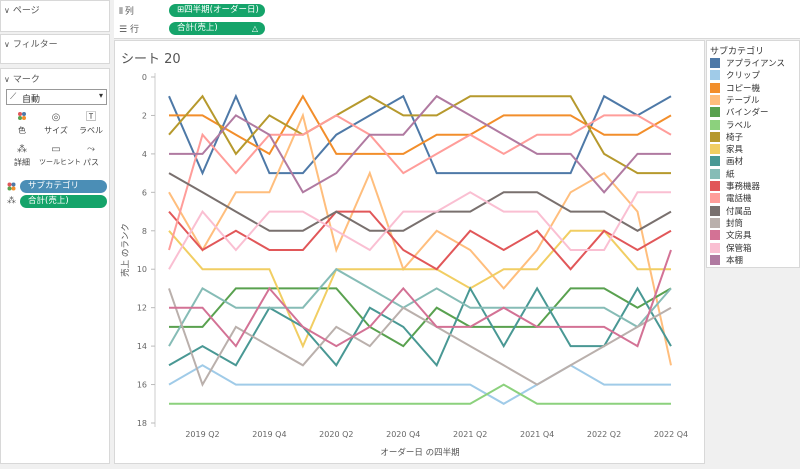 The height and width of the screenshot is (469, 800). What do you see at coordinates (336, 434) in the screenshot?
I see `x-tick-label: 2020 Q2` at bounding box center [336, 434].